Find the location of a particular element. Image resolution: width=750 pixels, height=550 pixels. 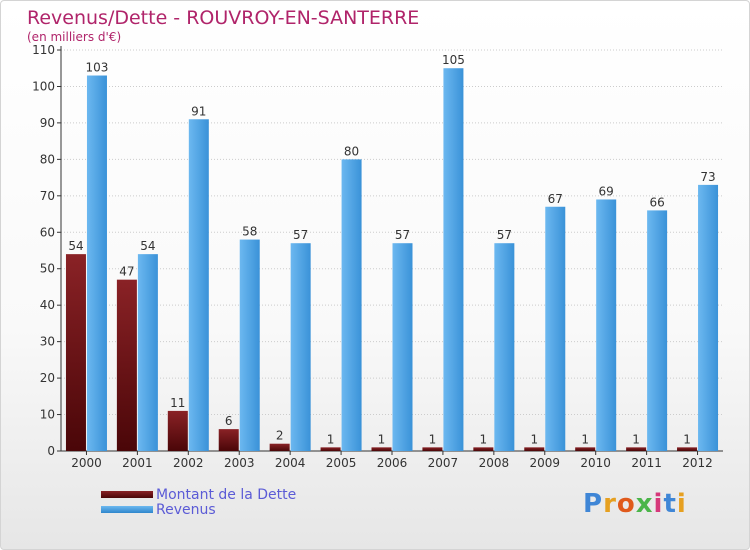

x-tick-label: 2011 is located at coordinates (646, 463).